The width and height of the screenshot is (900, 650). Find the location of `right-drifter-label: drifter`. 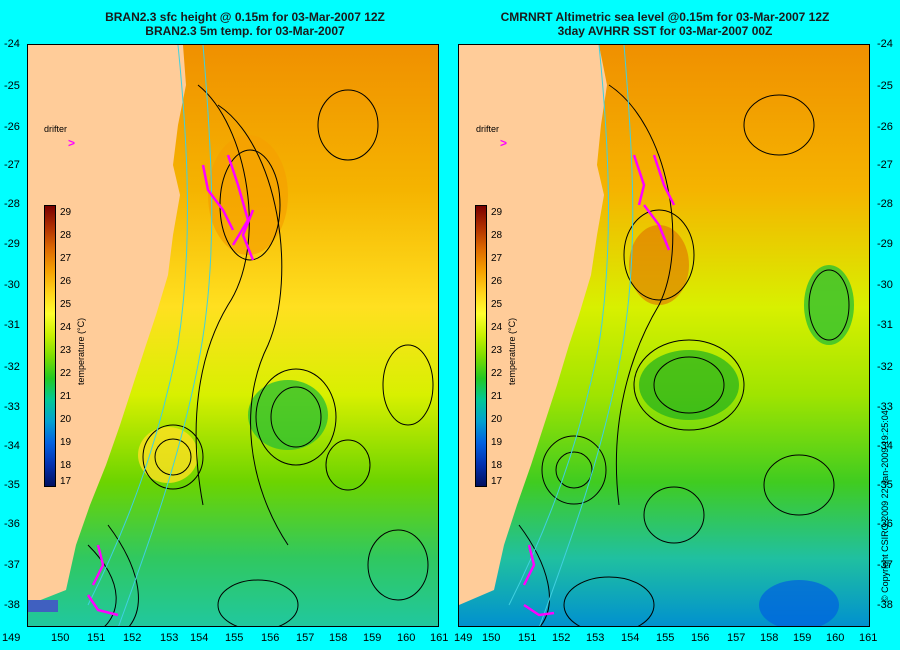

right-drifter-label: drifter is located at coordinates (488, 129).